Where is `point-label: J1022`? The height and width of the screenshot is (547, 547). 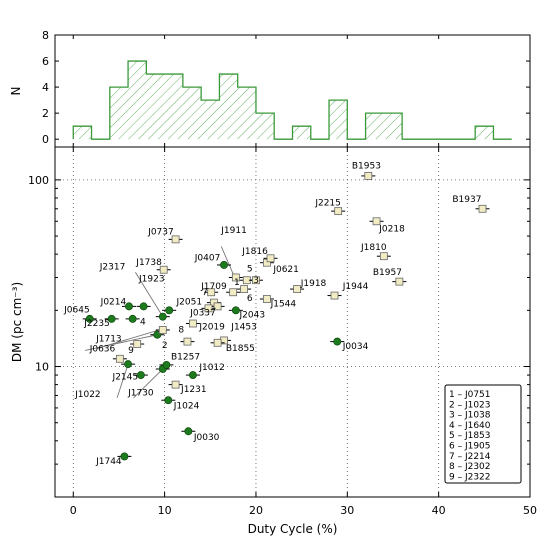
point-label: J1022 is located at coordinates (87, 395).